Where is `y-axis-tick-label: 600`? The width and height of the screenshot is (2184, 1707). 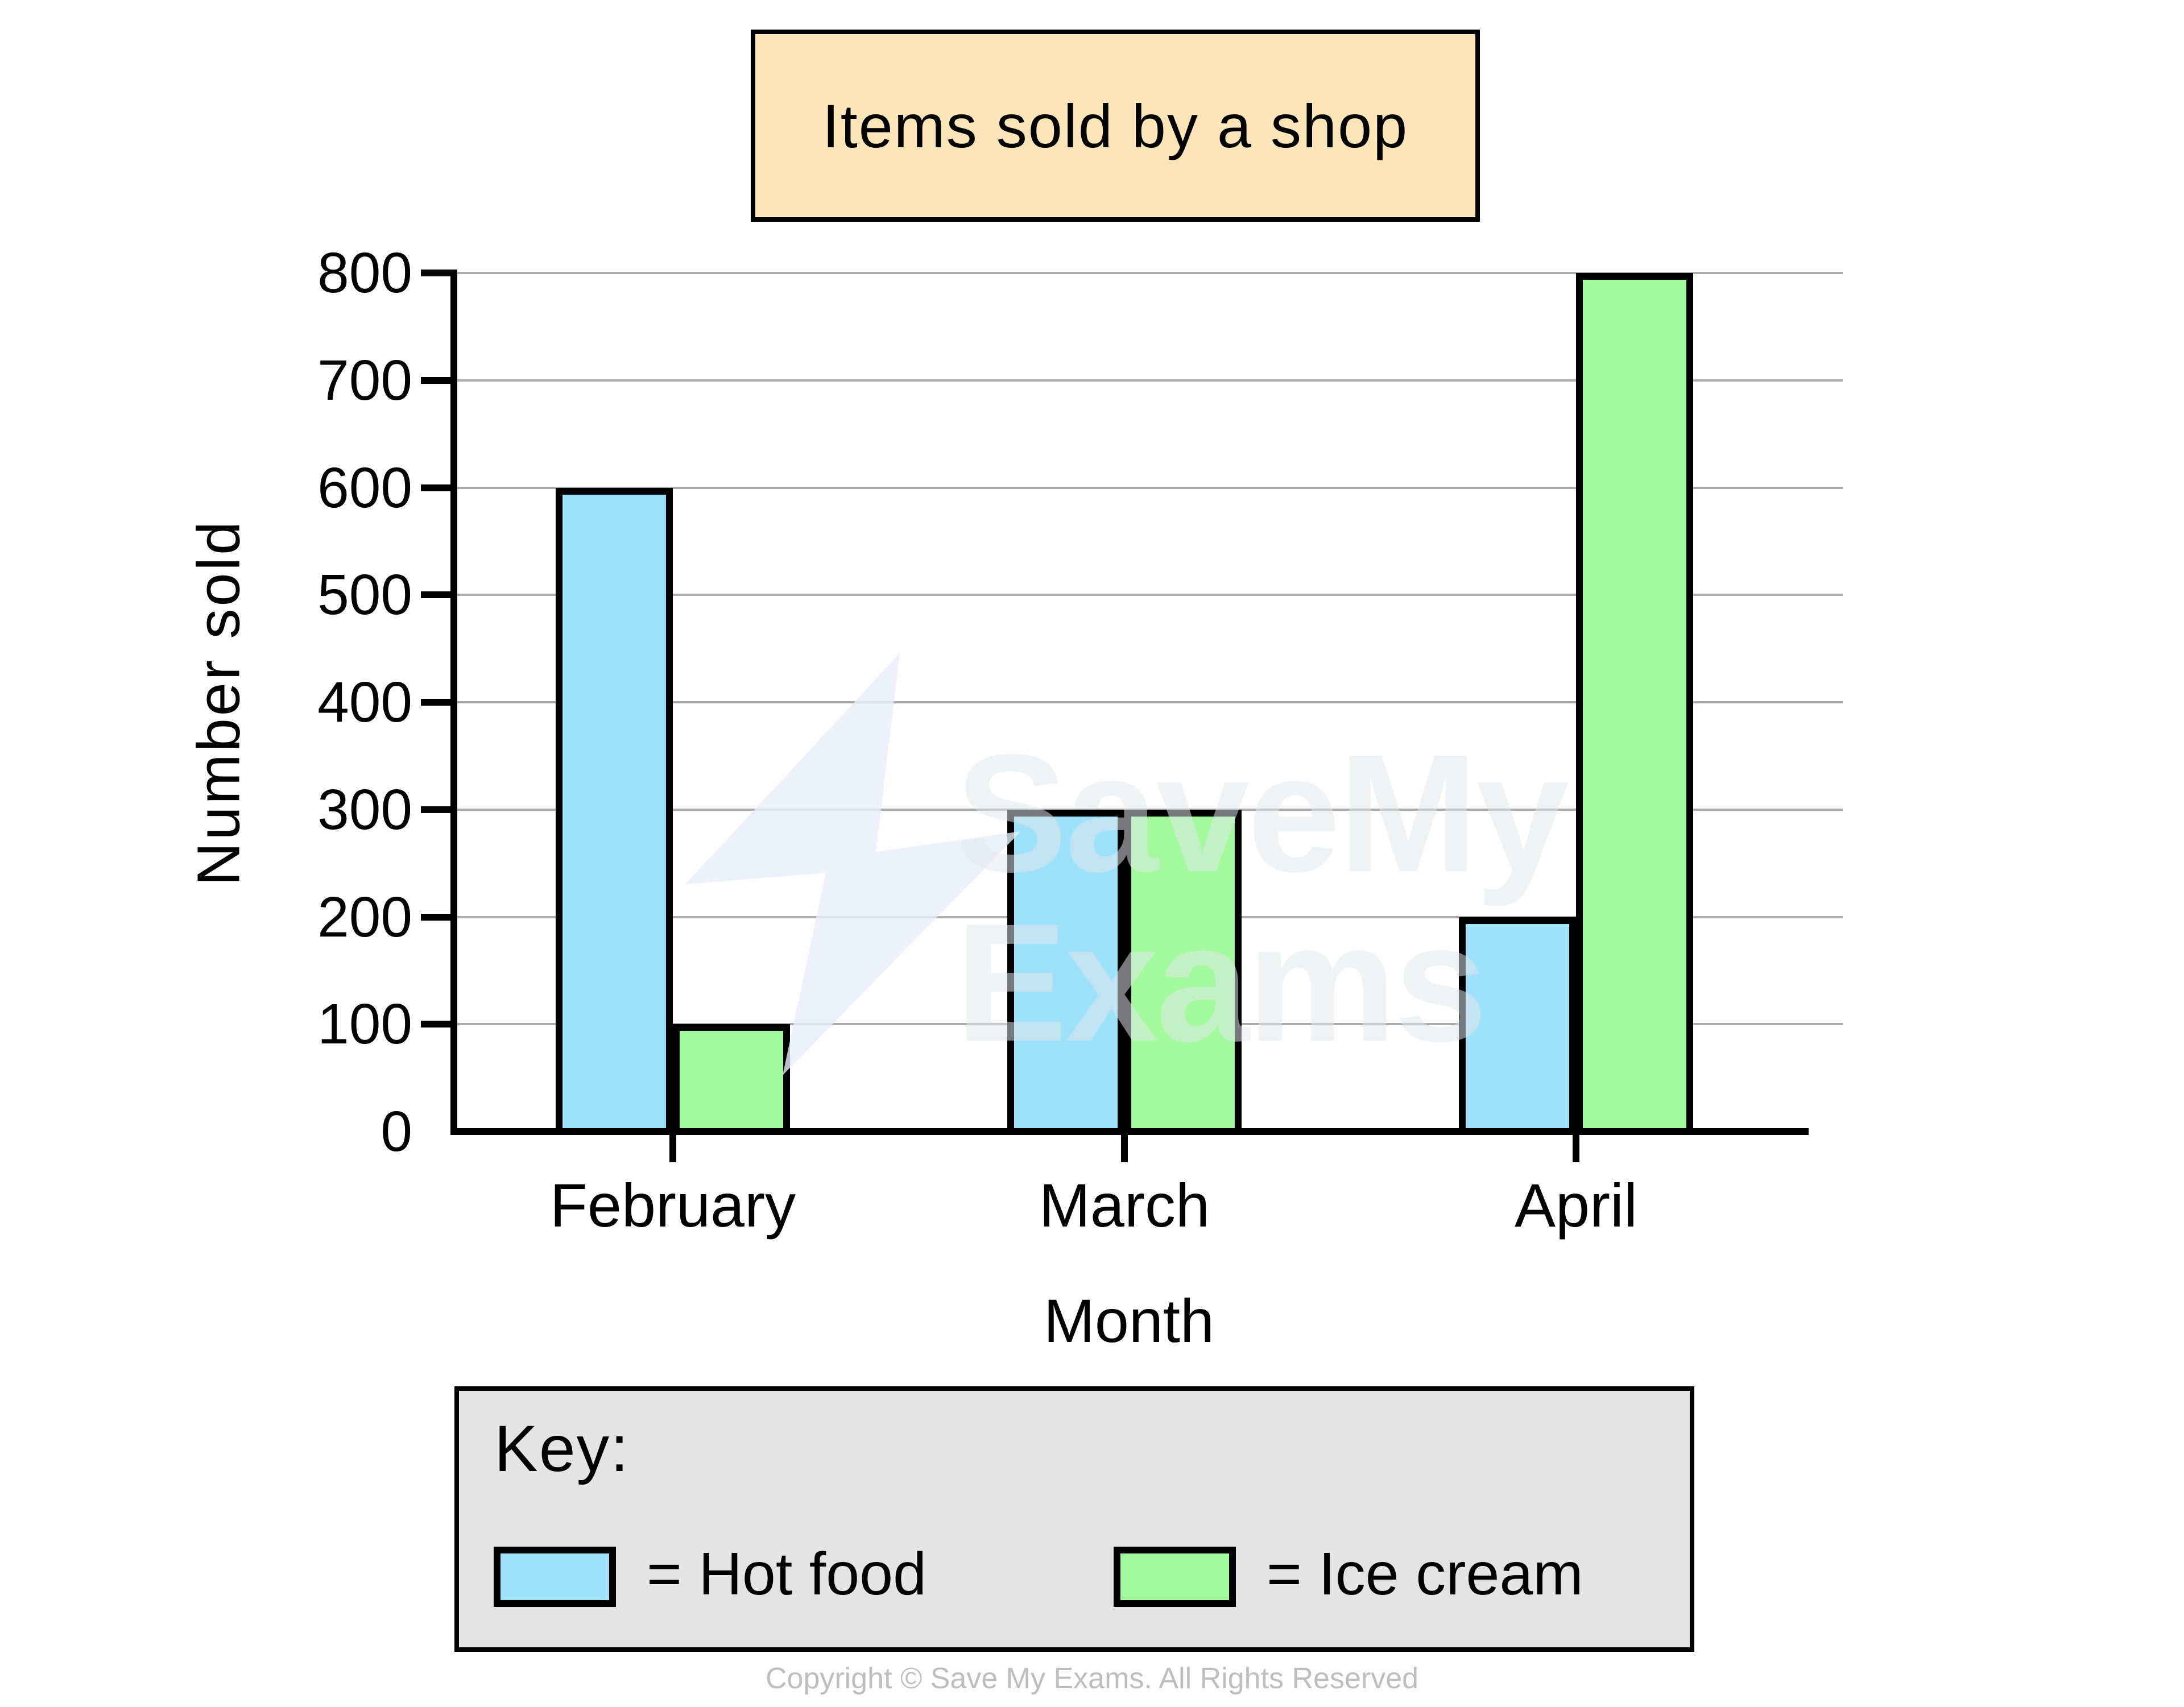 y-axis-tick-label: 600 is located at coordinates (364, 487).